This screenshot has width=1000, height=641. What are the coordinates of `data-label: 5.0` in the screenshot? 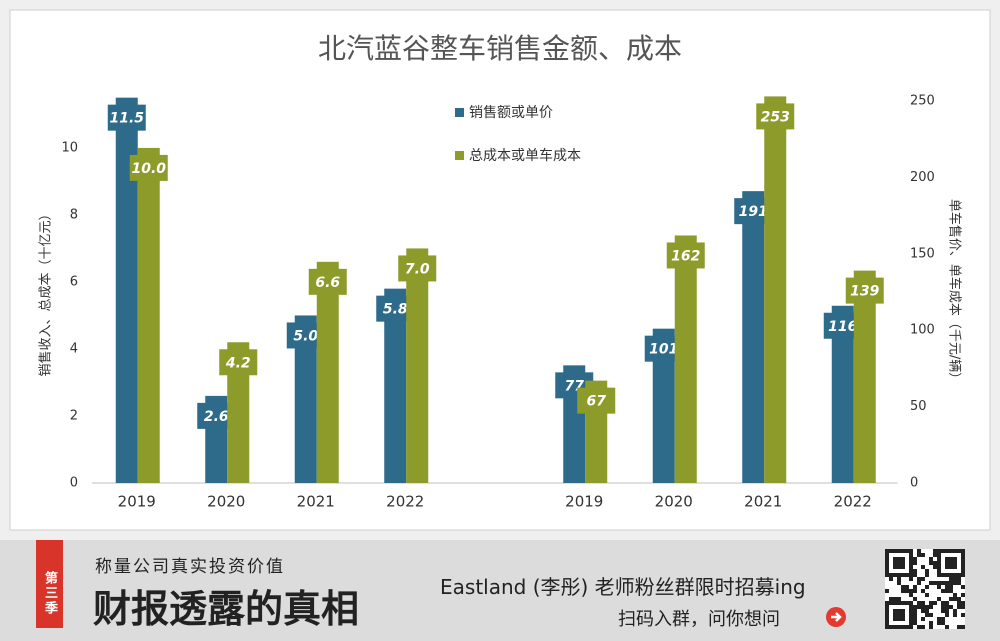 It's located at (305, 336).